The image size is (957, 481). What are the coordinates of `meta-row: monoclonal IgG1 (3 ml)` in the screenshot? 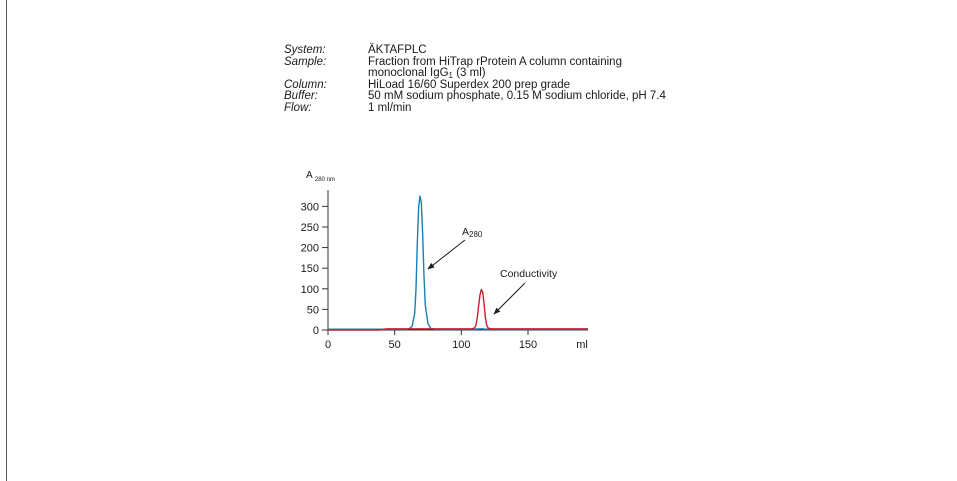 It's located at (475, 73).